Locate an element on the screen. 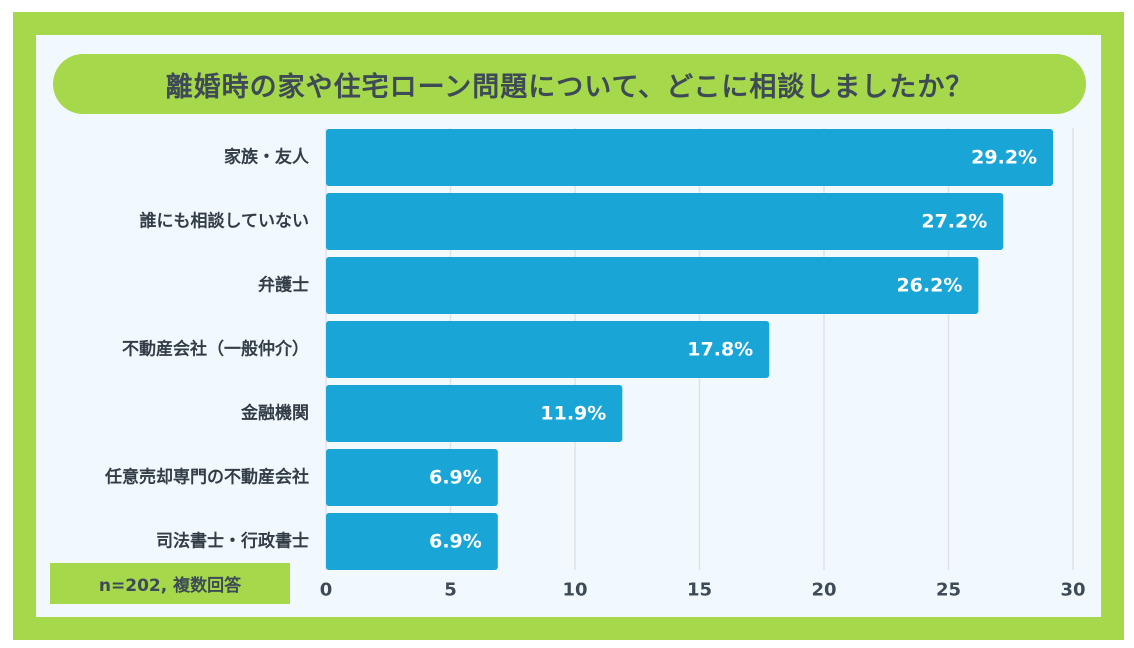 Image resolution: width=1134 pixels, height=648 pixels. value-label-2: 26.2% is located at coordinates (929, 286).